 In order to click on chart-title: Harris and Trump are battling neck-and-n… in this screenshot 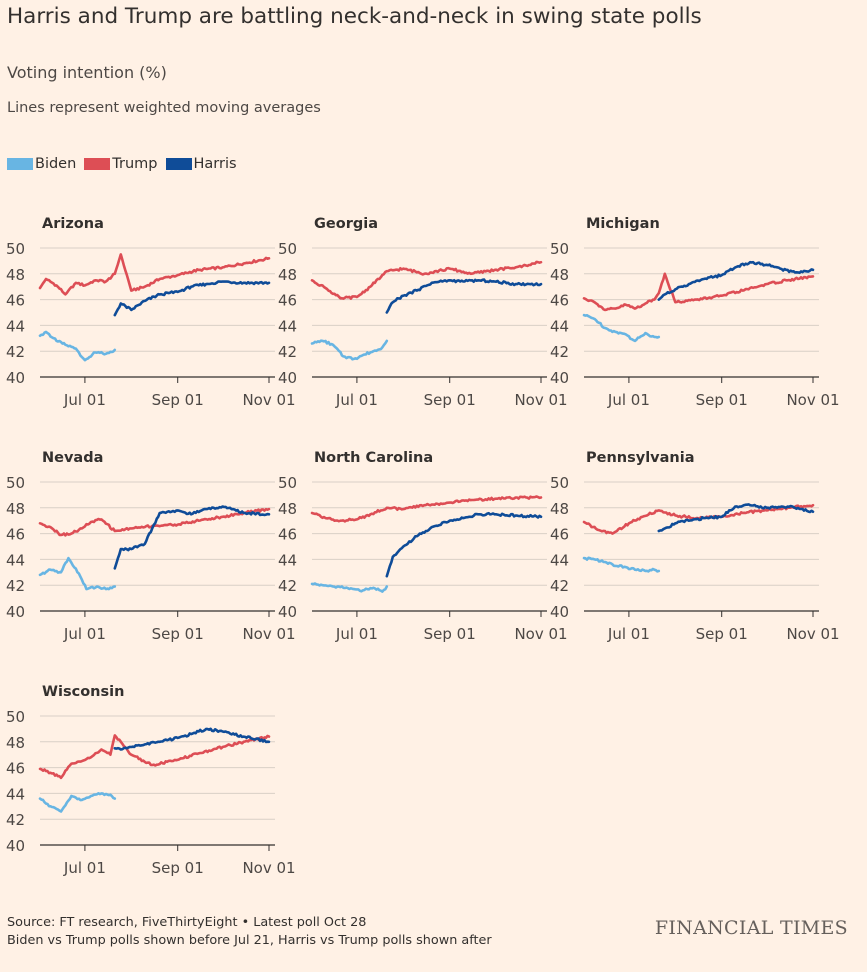, I will do `click(354, 16)`.